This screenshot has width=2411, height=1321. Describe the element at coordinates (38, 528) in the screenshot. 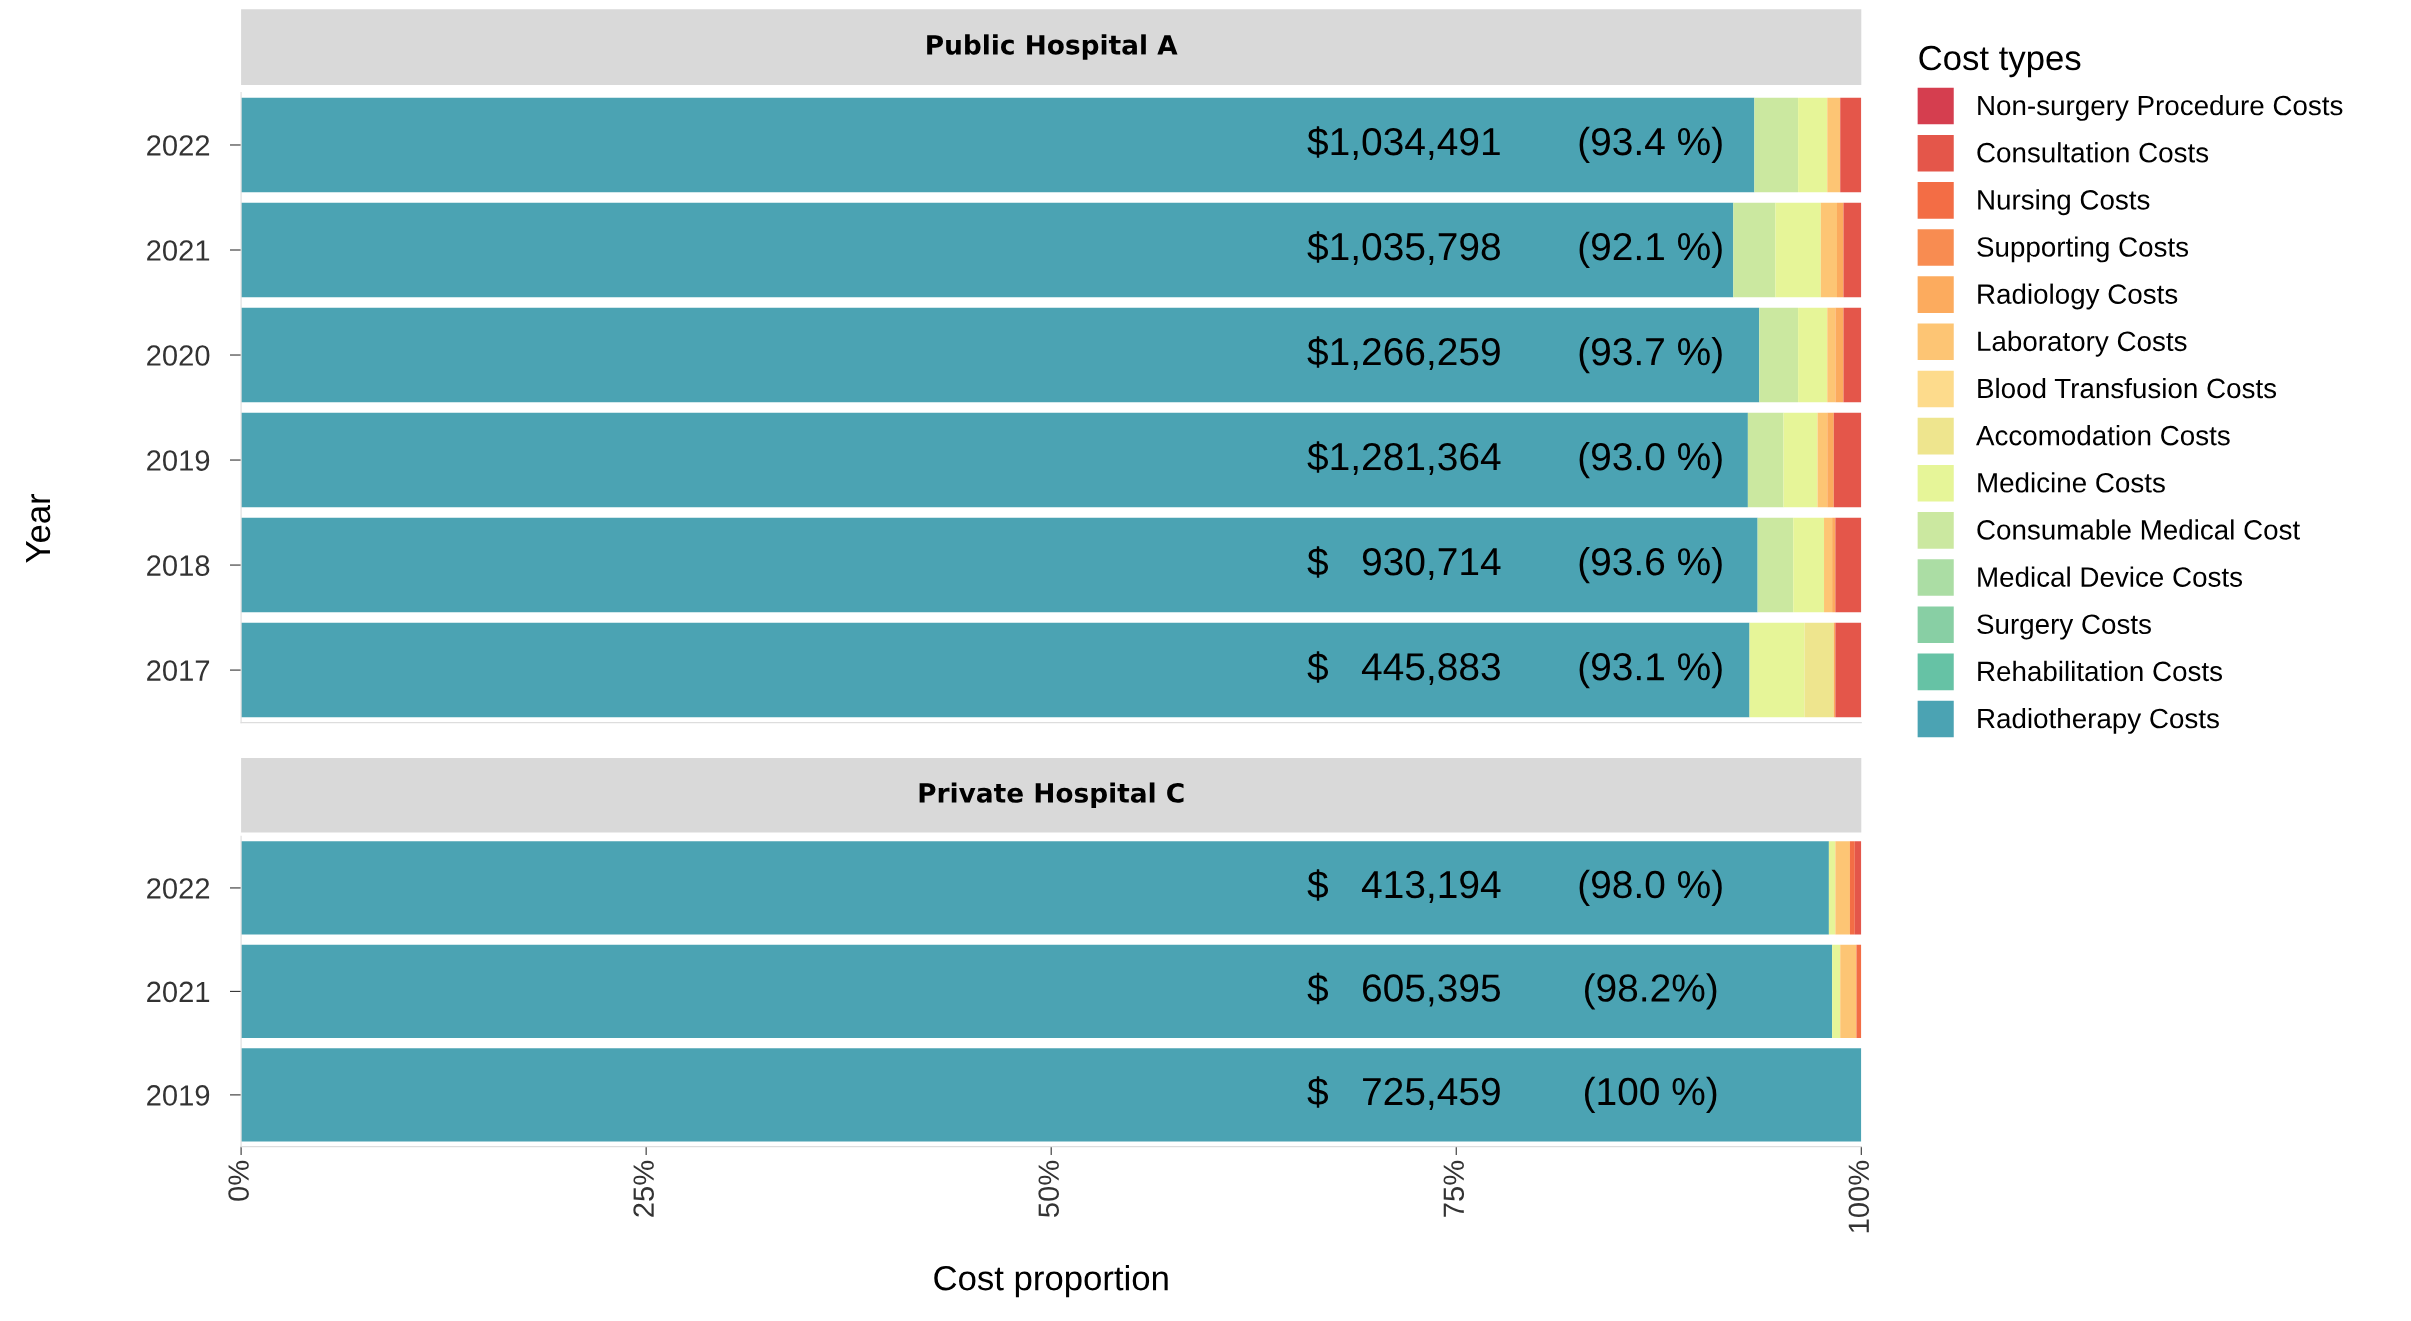

I see `y-axis-title: Year` at that location.